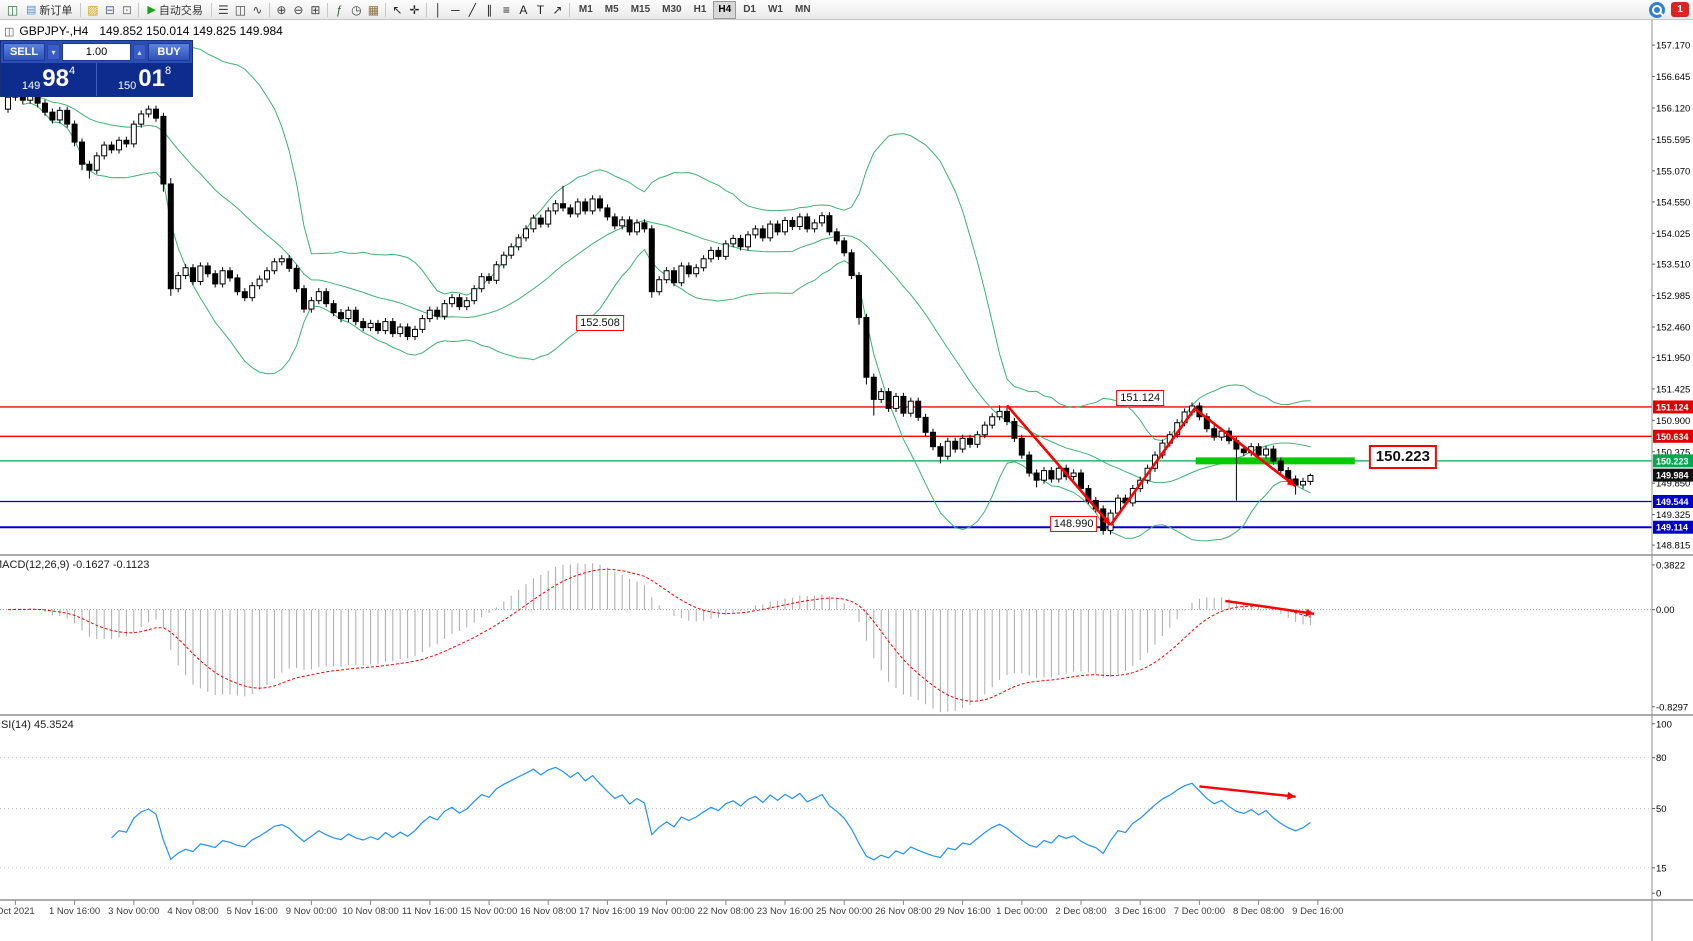 This screenshot has width=1693, height=941. Describe the element at coordinates (109, 9) in the screenshot. I see `print-icon: ⊟` at that location.